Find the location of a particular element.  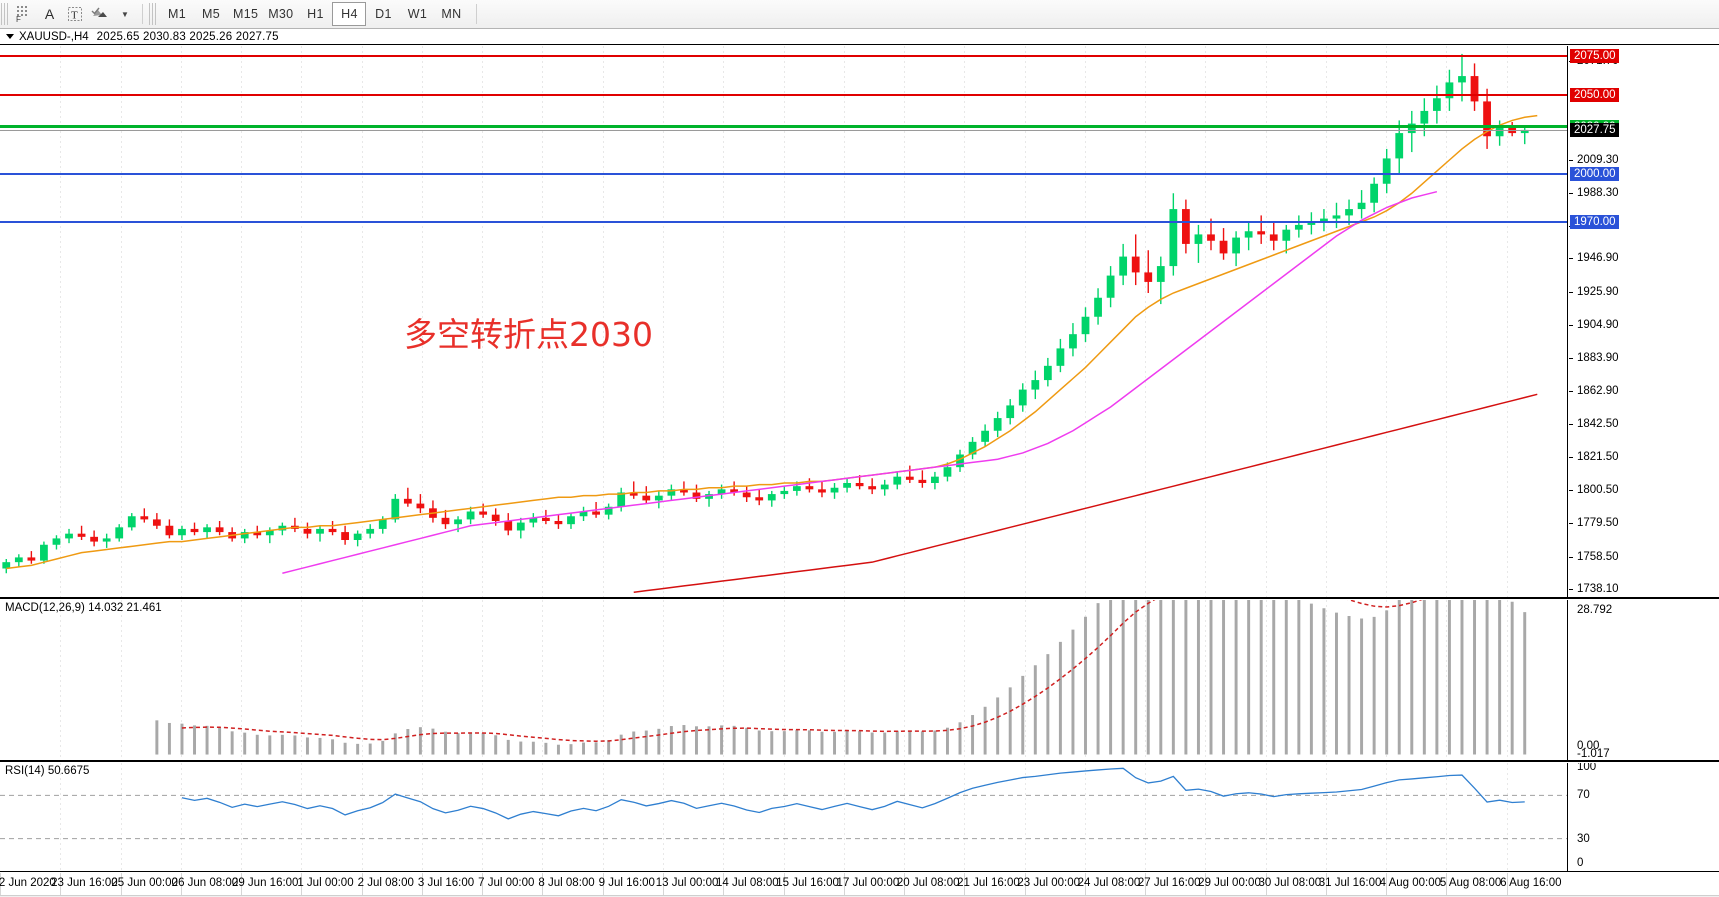

crosshair-f-icon: F is located at coordinates (24, 14).